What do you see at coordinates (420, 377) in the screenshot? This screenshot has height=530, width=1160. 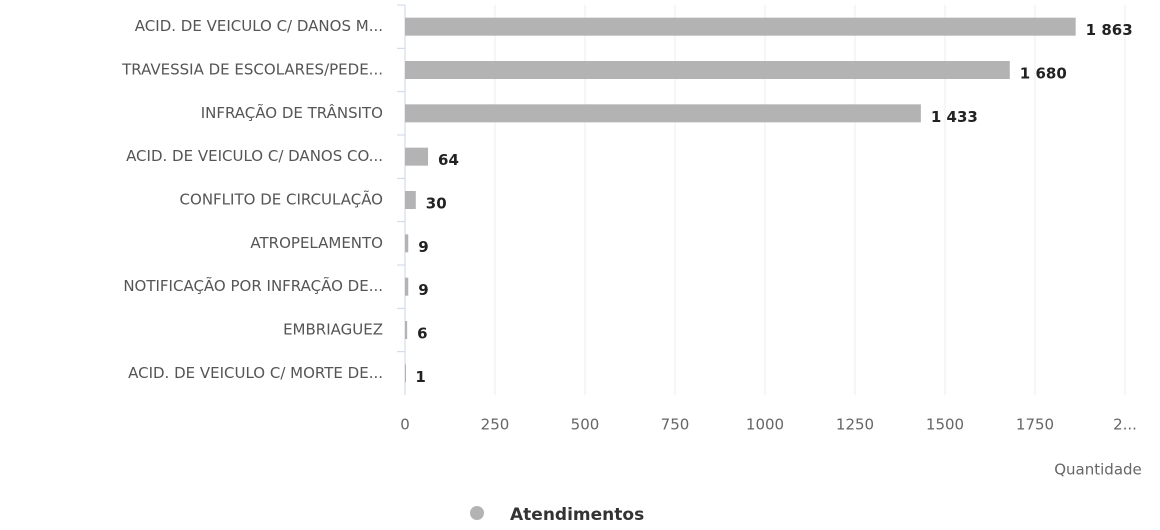 I see `data-label: 1` at bounding box center [420, 377].